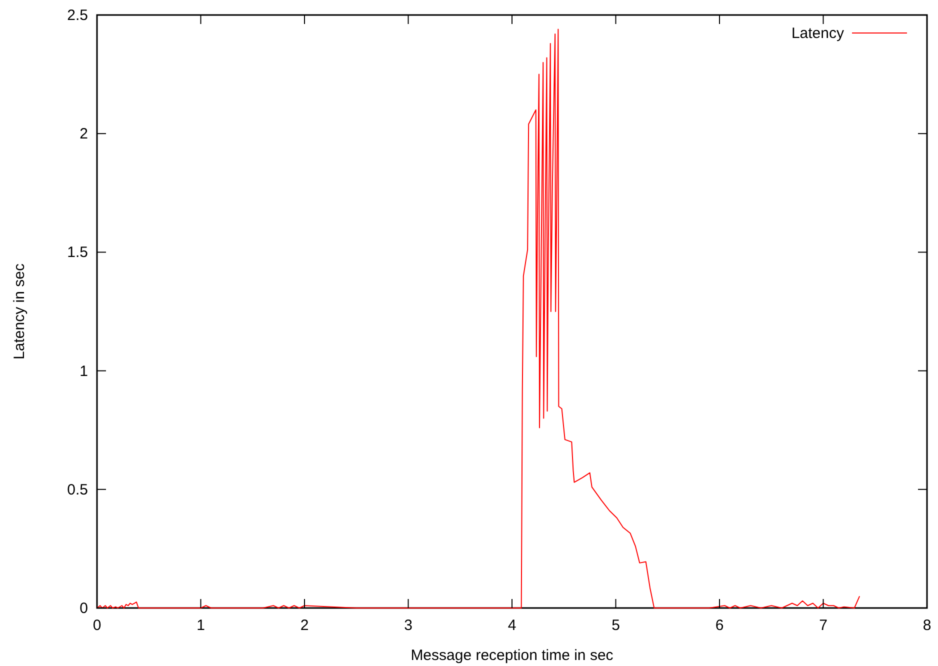 This screenshot has height=666, width=938. Describe the element at coordinates (19, 311) in the screenshot. I see `y-axis-title: Latency in sec` at that location.